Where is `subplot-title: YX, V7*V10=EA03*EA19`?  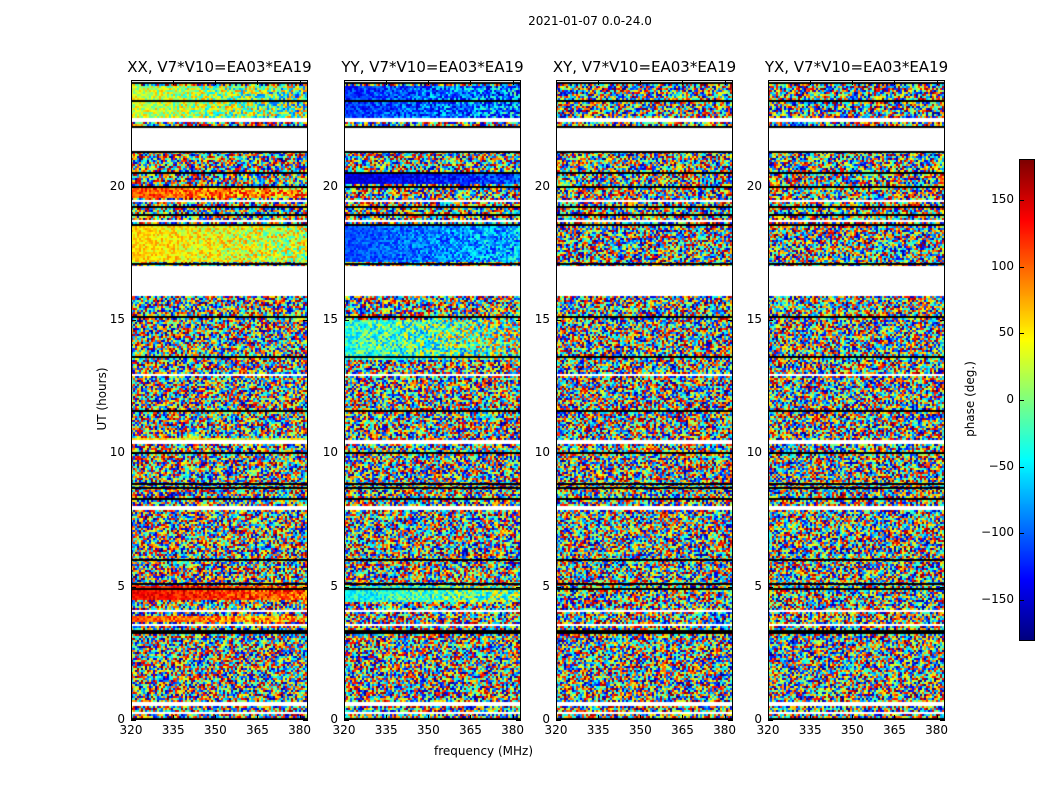 subplot-title: YX, V7*V10=EA03*EA19 is located at coordinates (856, 67).